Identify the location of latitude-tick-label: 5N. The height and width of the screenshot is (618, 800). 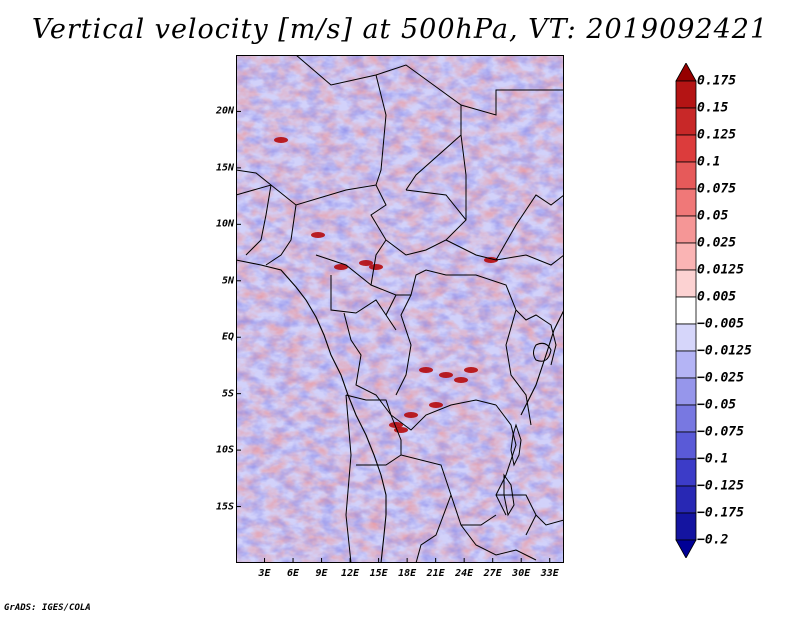
(227, 281).